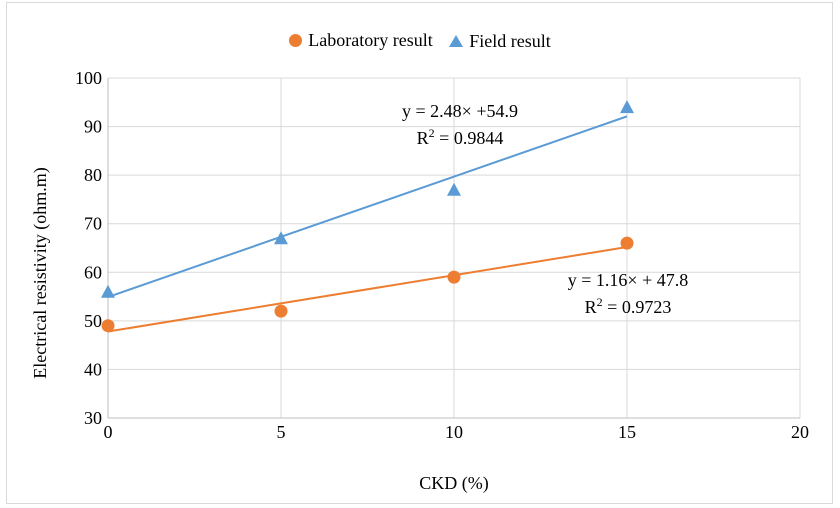  I want to click on y-tick-label: 90, so click(93, 127).